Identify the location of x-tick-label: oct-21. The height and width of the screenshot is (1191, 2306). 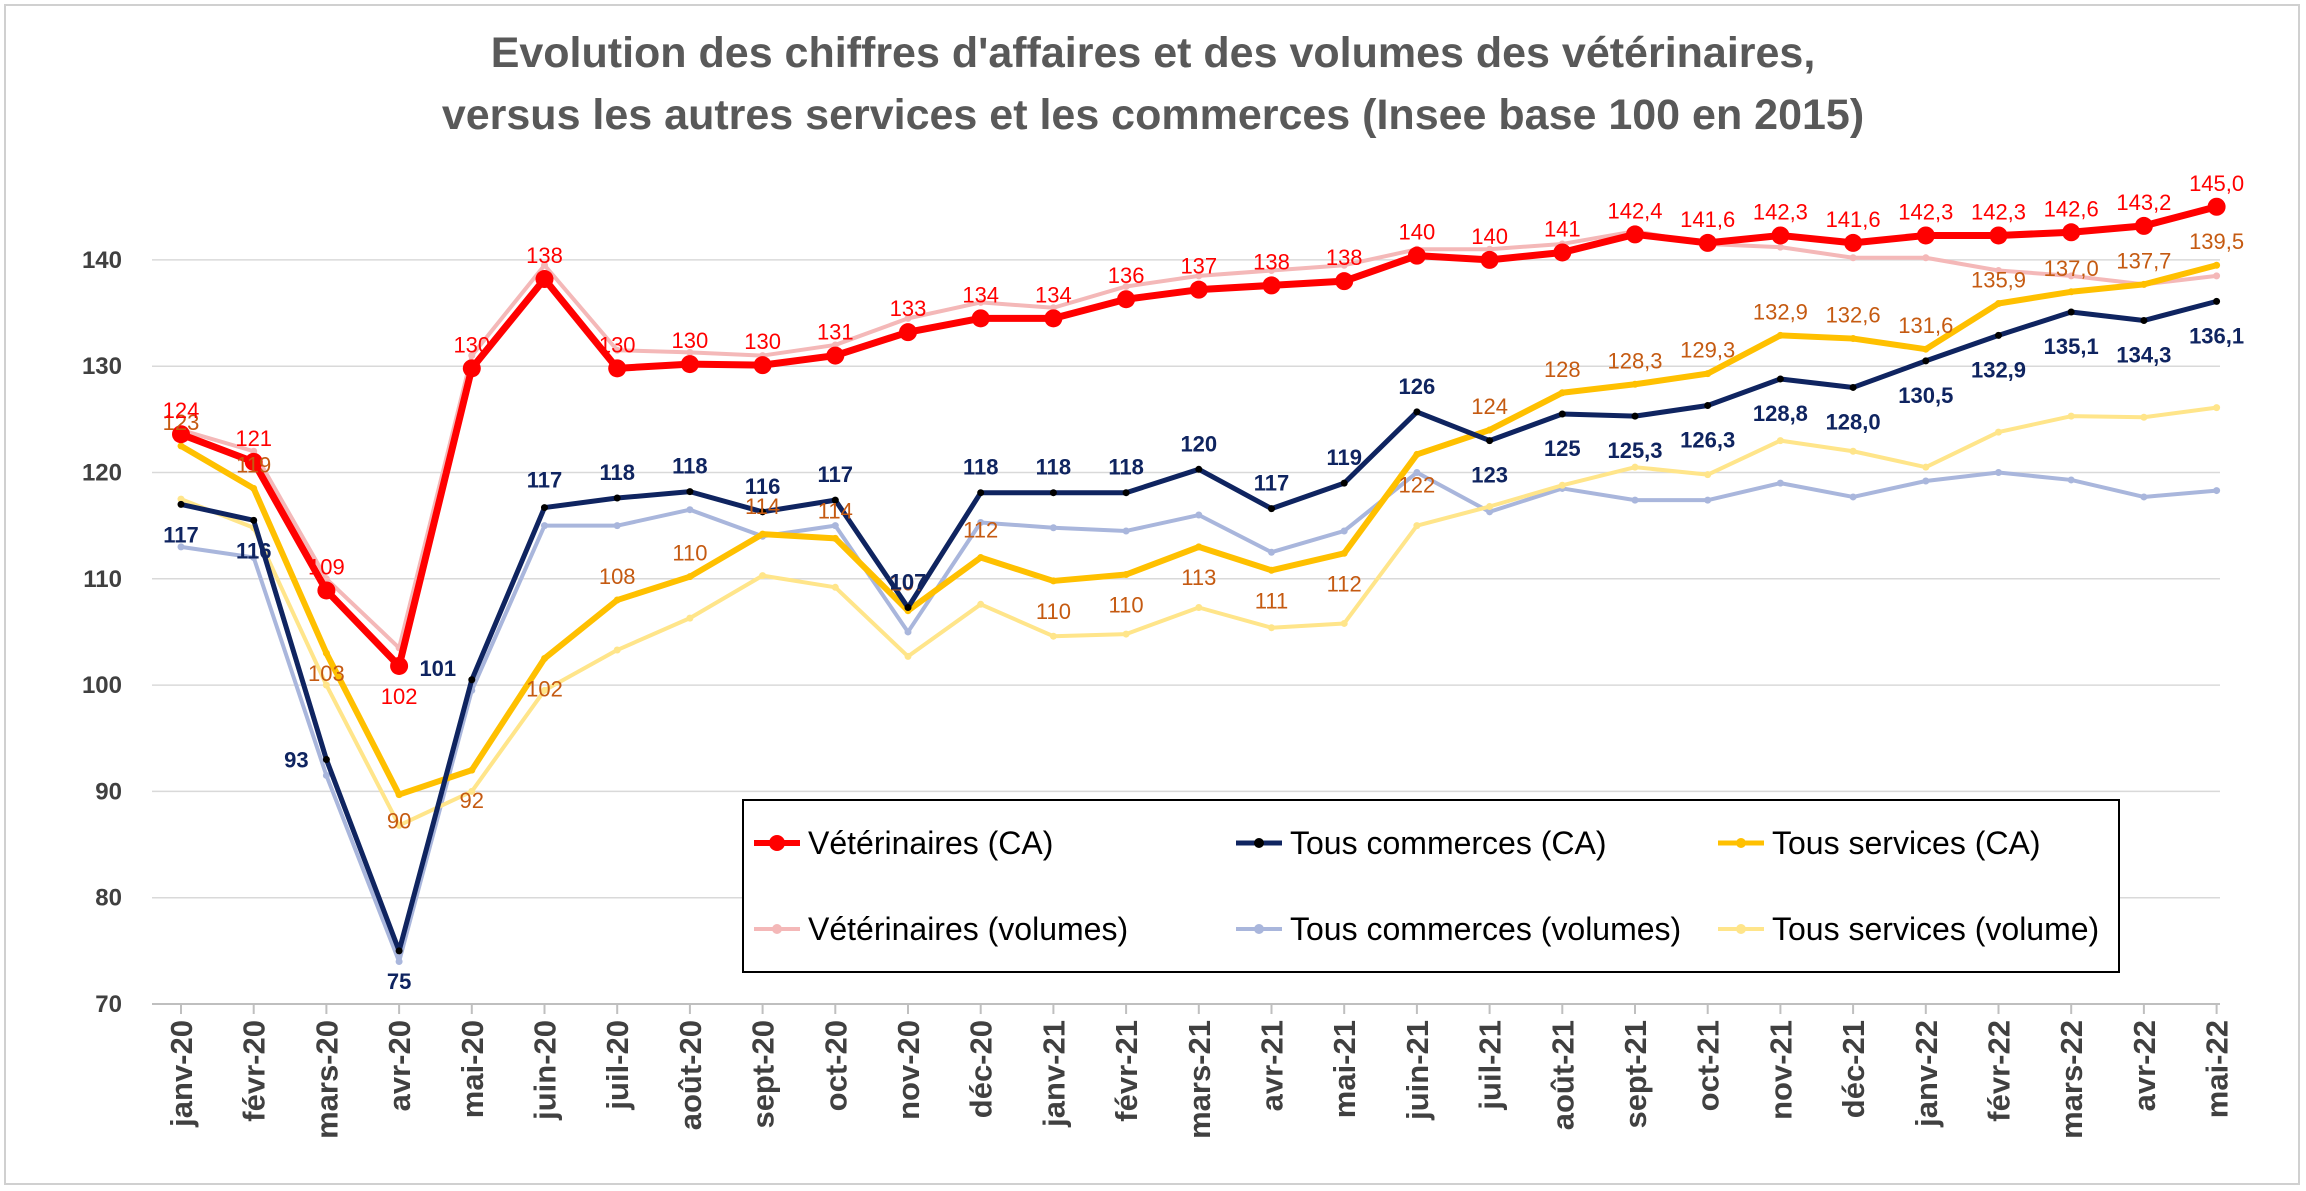
(1708, 1065).